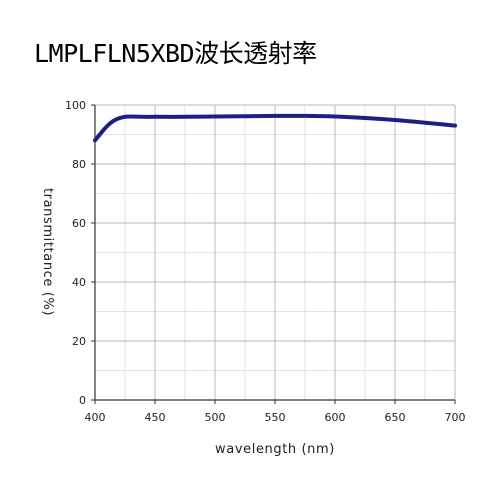 This screenshot has height=500, width=500. Describe the element at coordinates (155, 417) in the screenshot. I see `x-tick-label: 450` at that location.